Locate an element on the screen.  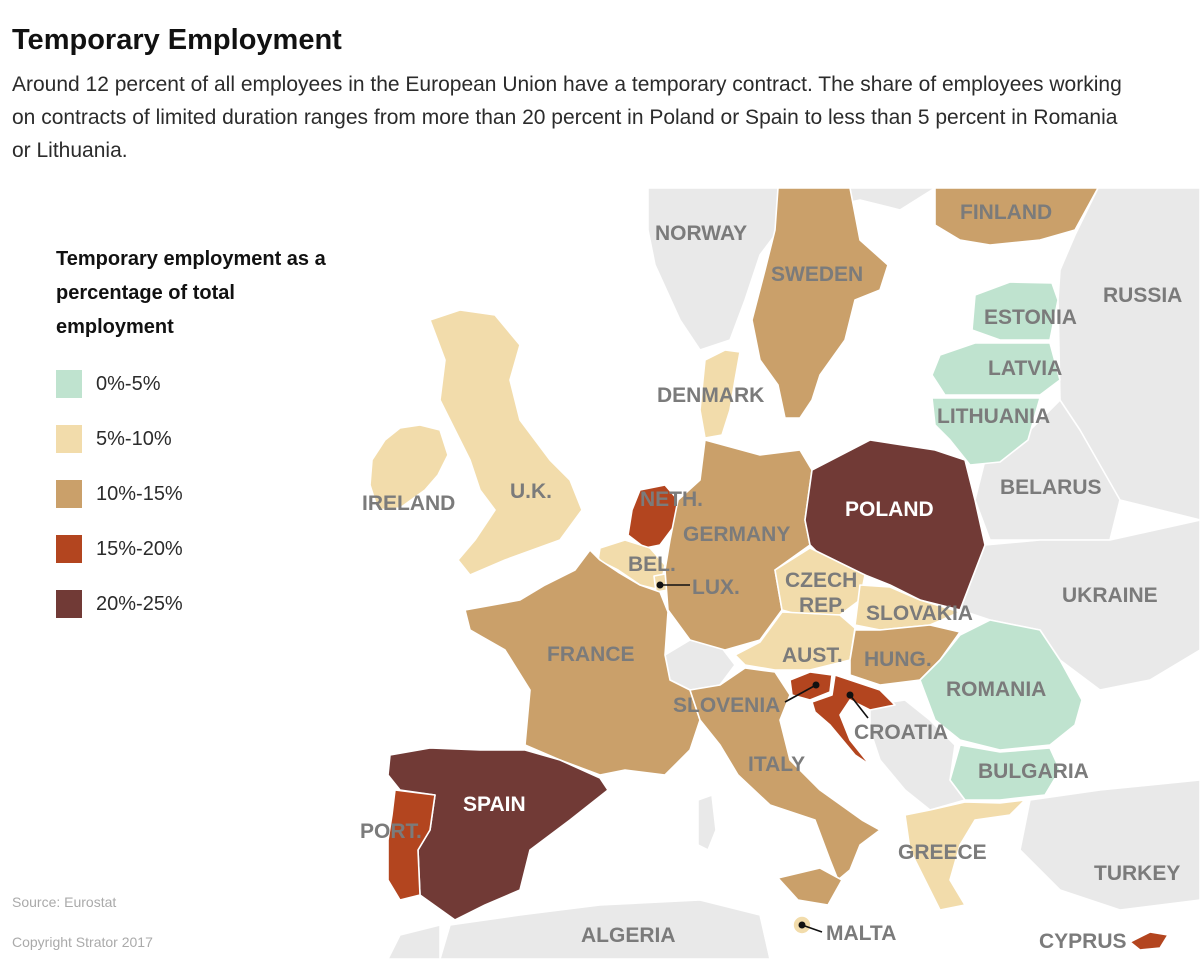
country-sardinia is located at coordinates (707, 822).